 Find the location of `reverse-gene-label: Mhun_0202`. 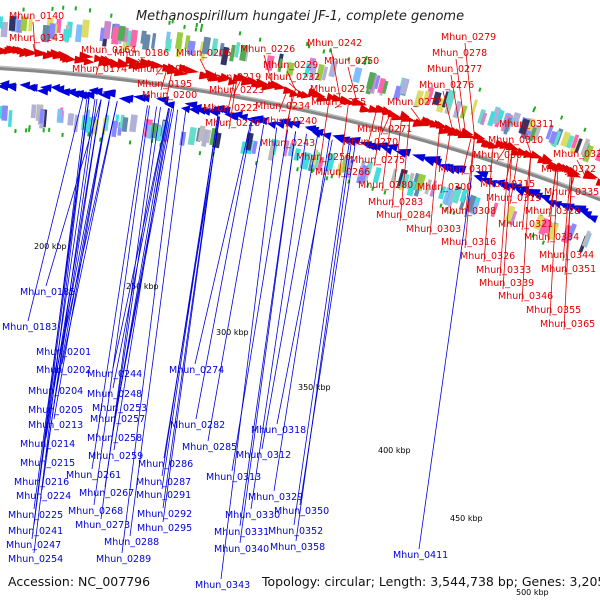

reverse-gene-label: Mhun_0202 is located at coordinates (63, 370).